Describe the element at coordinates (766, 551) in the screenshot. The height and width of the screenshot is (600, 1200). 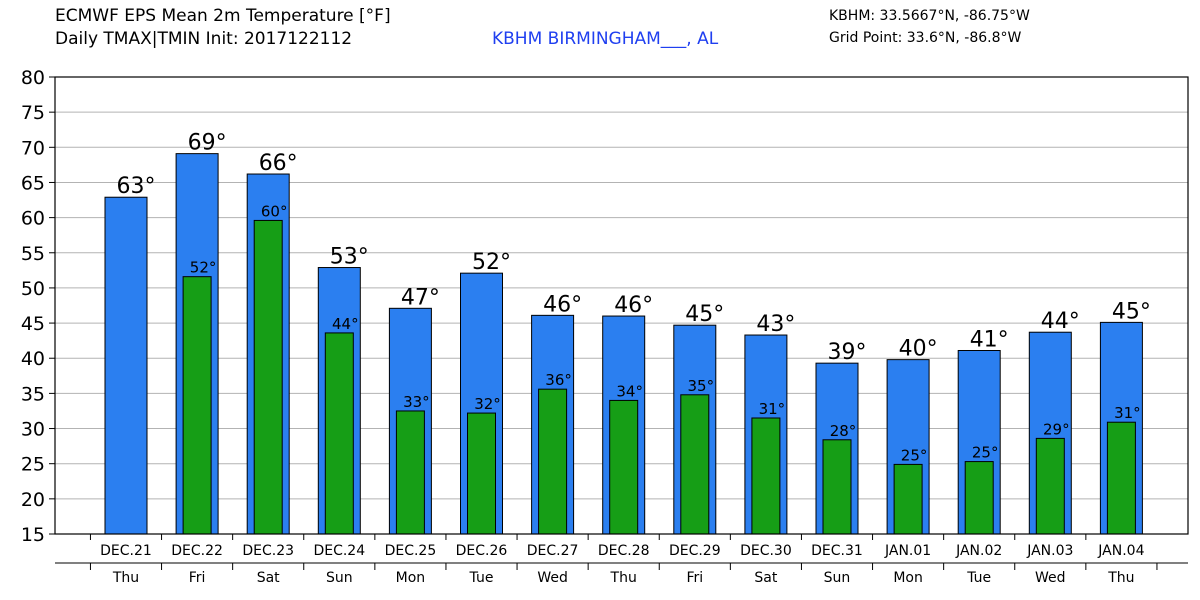
I see `x-date-label: DEC.30` at that location.